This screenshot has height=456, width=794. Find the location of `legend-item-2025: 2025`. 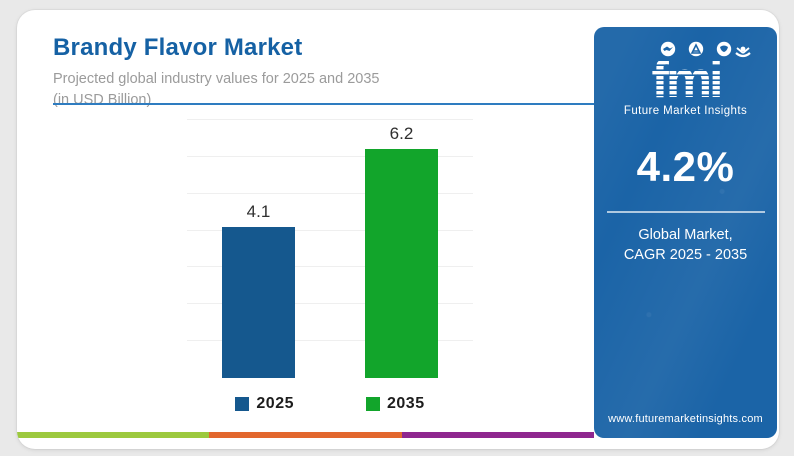

legend-item-2025: 2025 is located at coordinates (264, 404).